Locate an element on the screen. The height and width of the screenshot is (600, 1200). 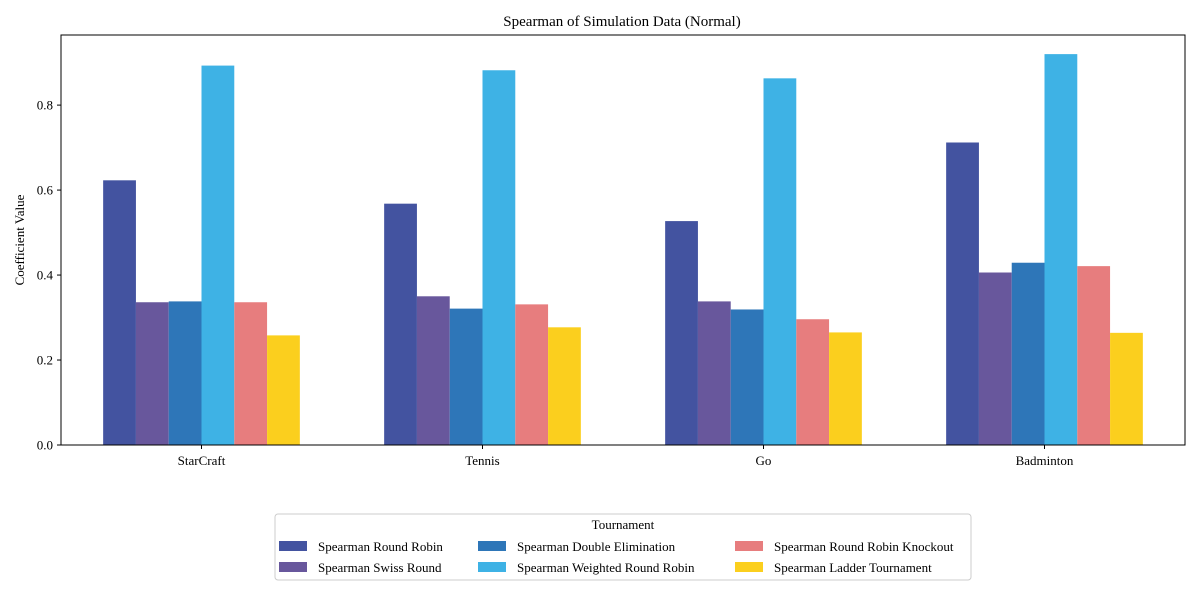
y-axis-label: Coefficient Value is located at coordinates (19, 239).